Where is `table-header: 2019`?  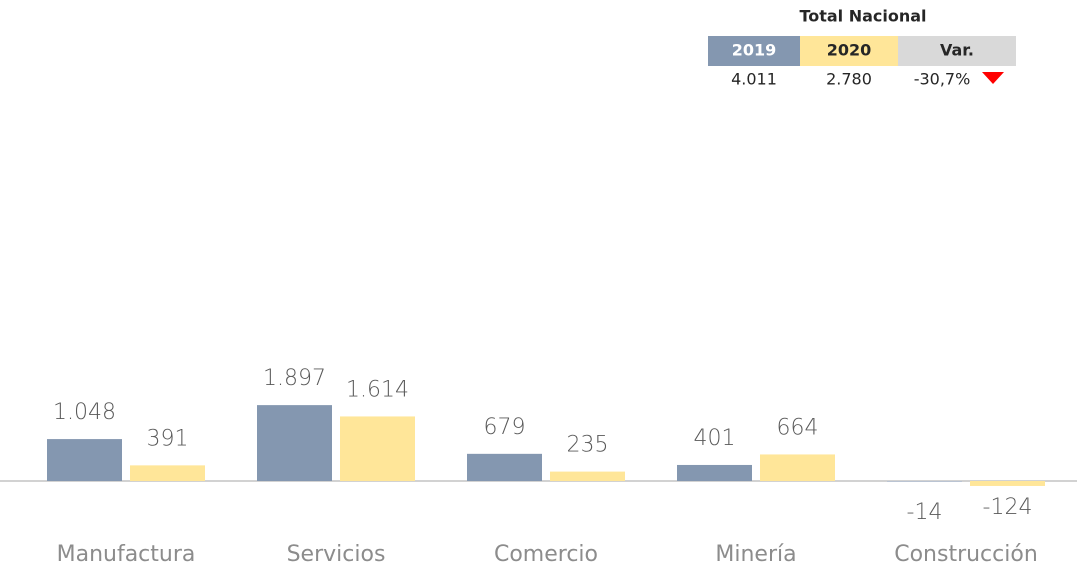 table-header: 2019 is located at coordinates (754, 50).